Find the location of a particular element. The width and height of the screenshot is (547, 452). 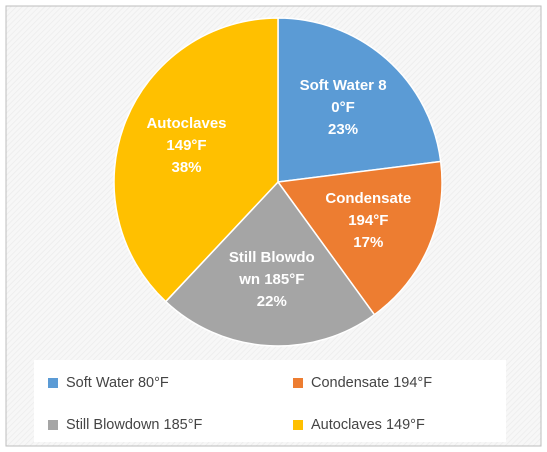

slice-label-box: Condensate 194°F 17% is located at coordinates (368, 221).